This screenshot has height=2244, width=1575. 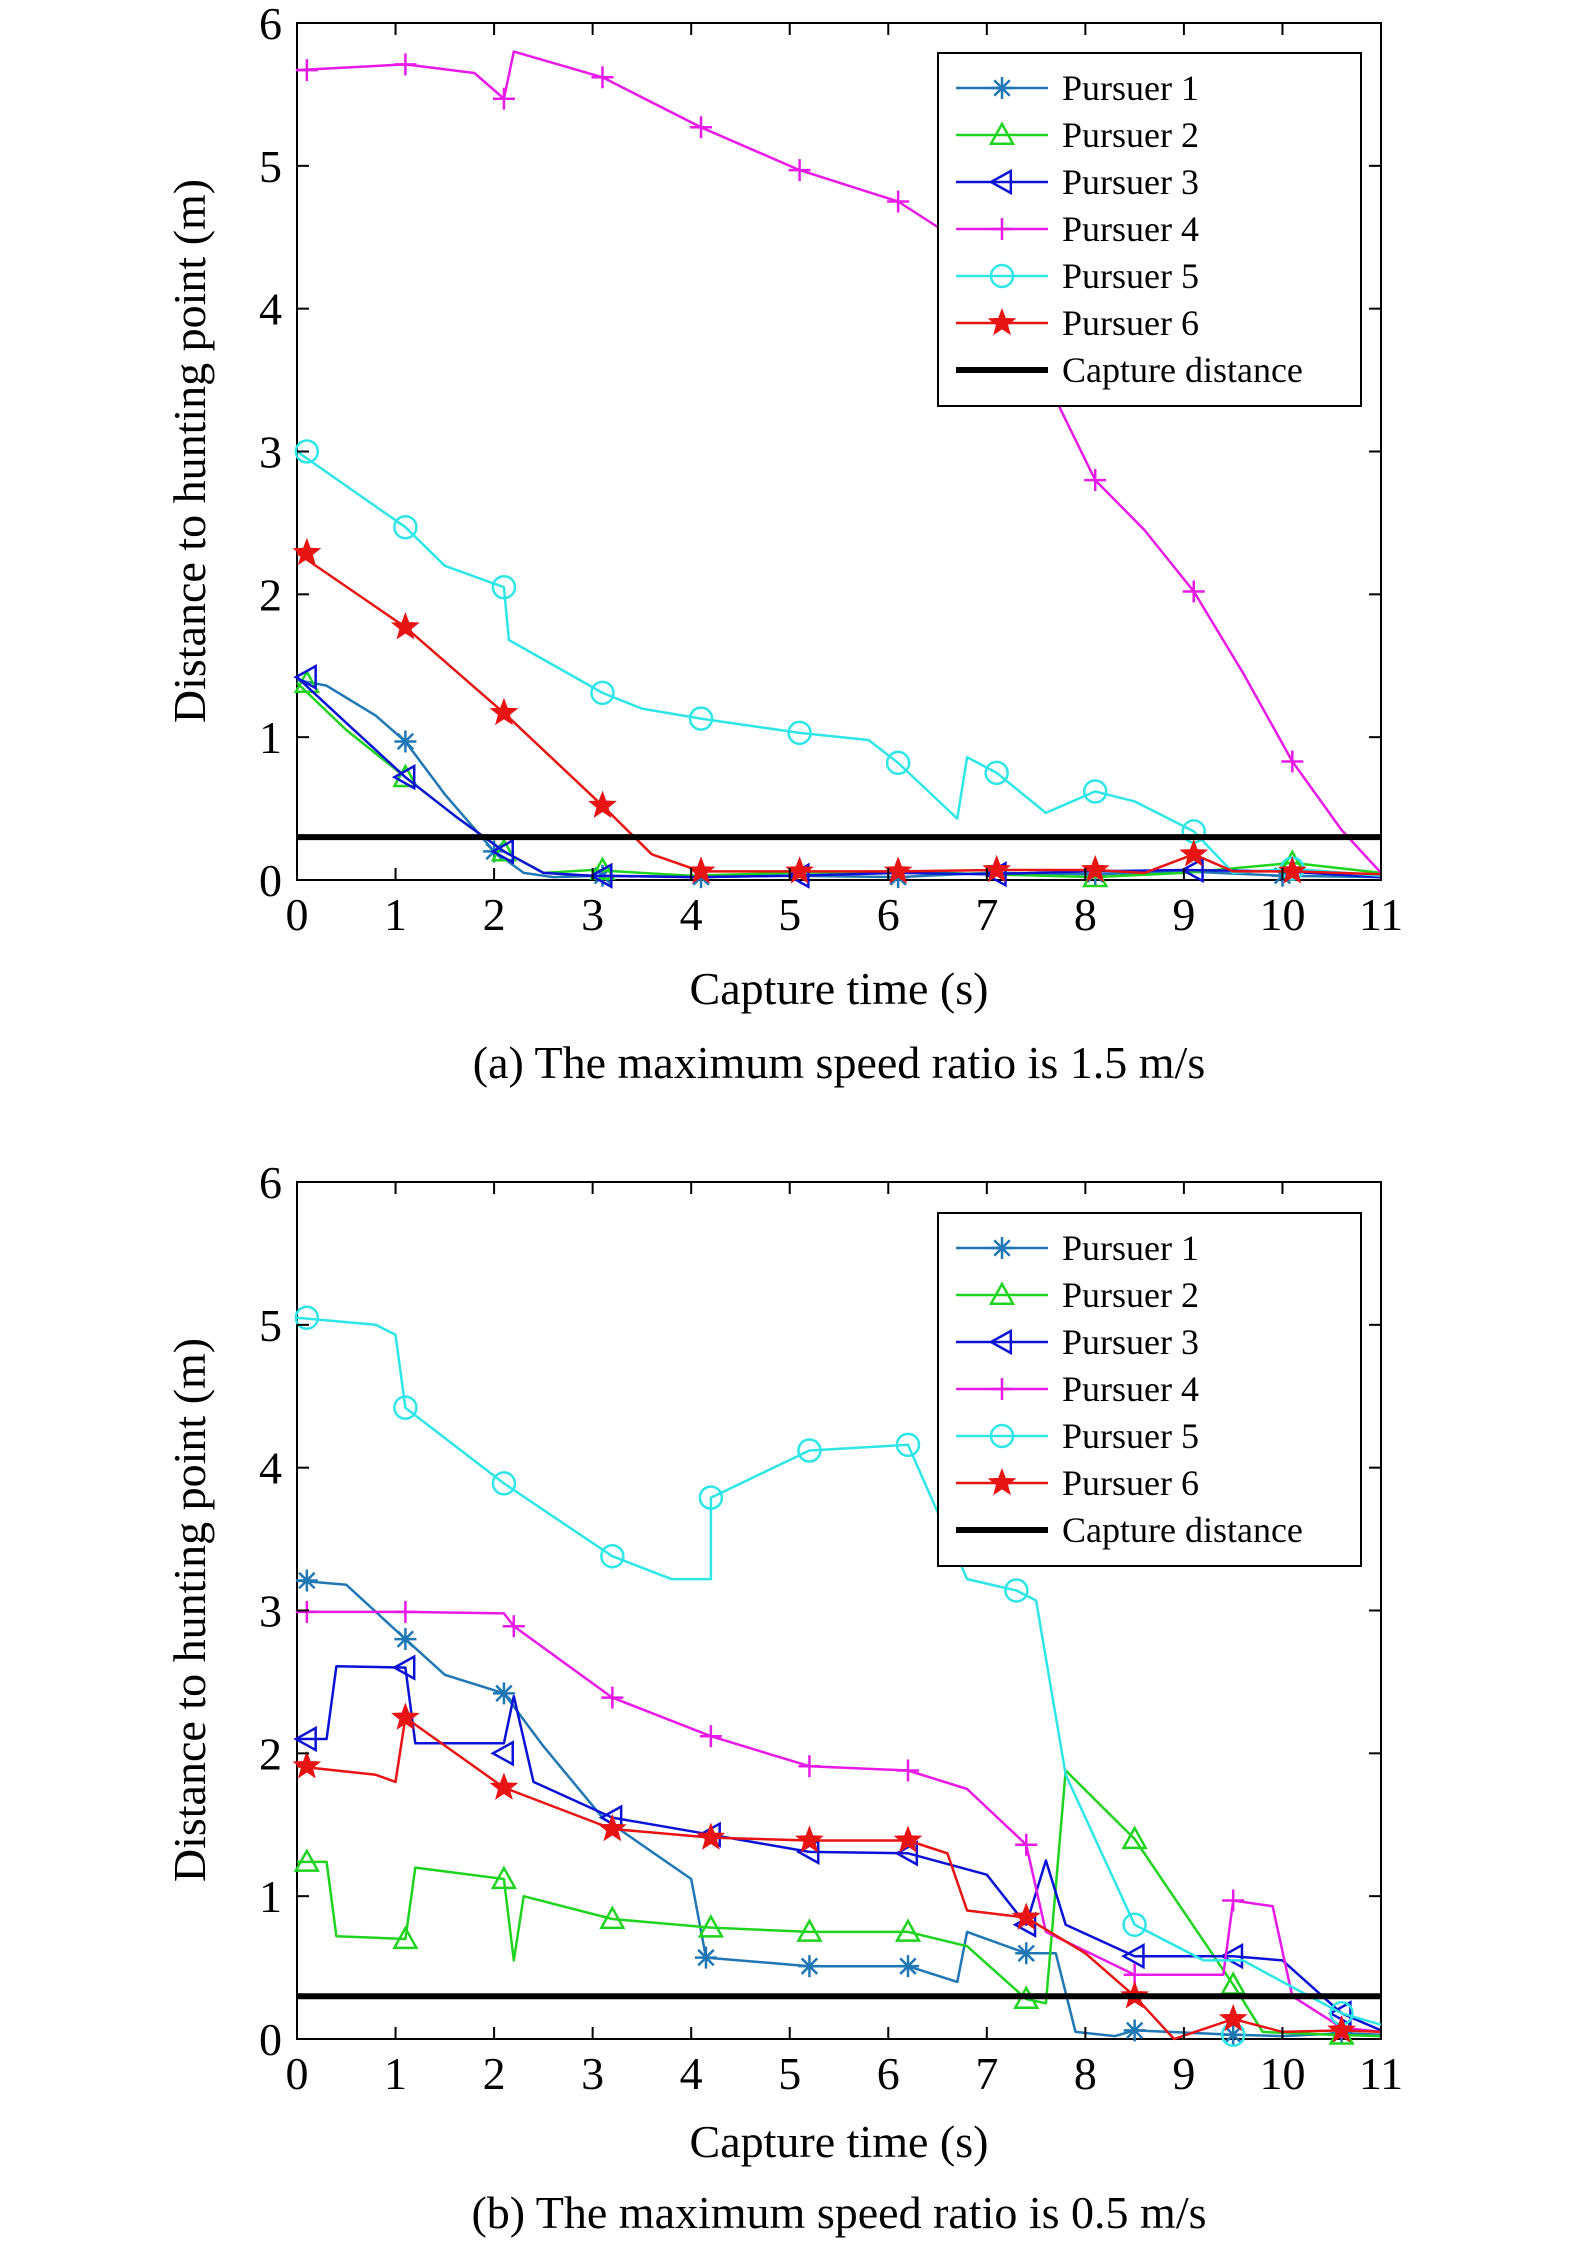 What do you see at coordinates (789, 2073) in the screenshot?
I see `x-tick-label: 5` at bounding box center [789, 2073].